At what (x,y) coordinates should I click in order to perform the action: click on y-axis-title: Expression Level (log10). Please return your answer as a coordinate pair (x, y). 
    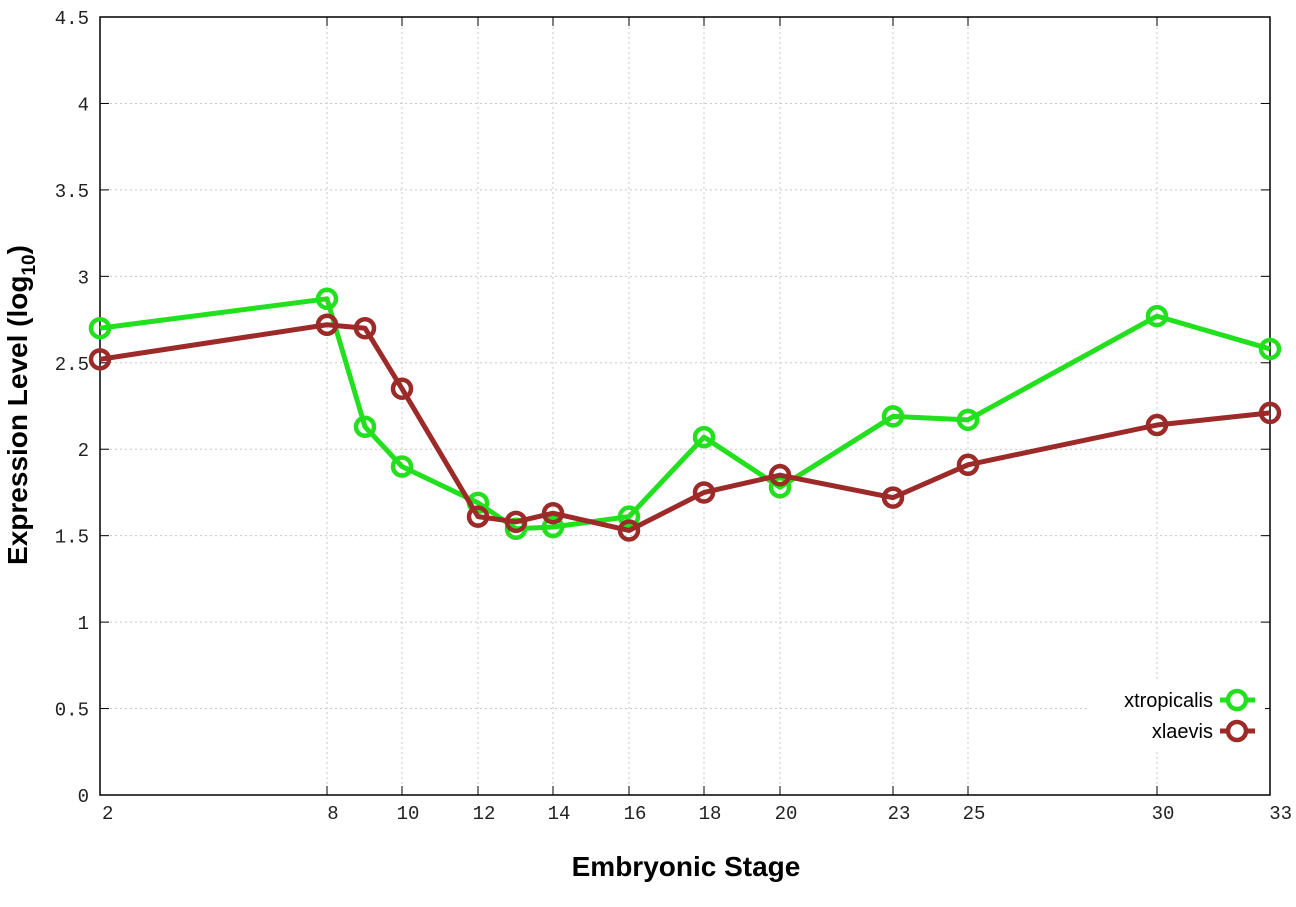
    Looking at the image, I should click on (21, 405).